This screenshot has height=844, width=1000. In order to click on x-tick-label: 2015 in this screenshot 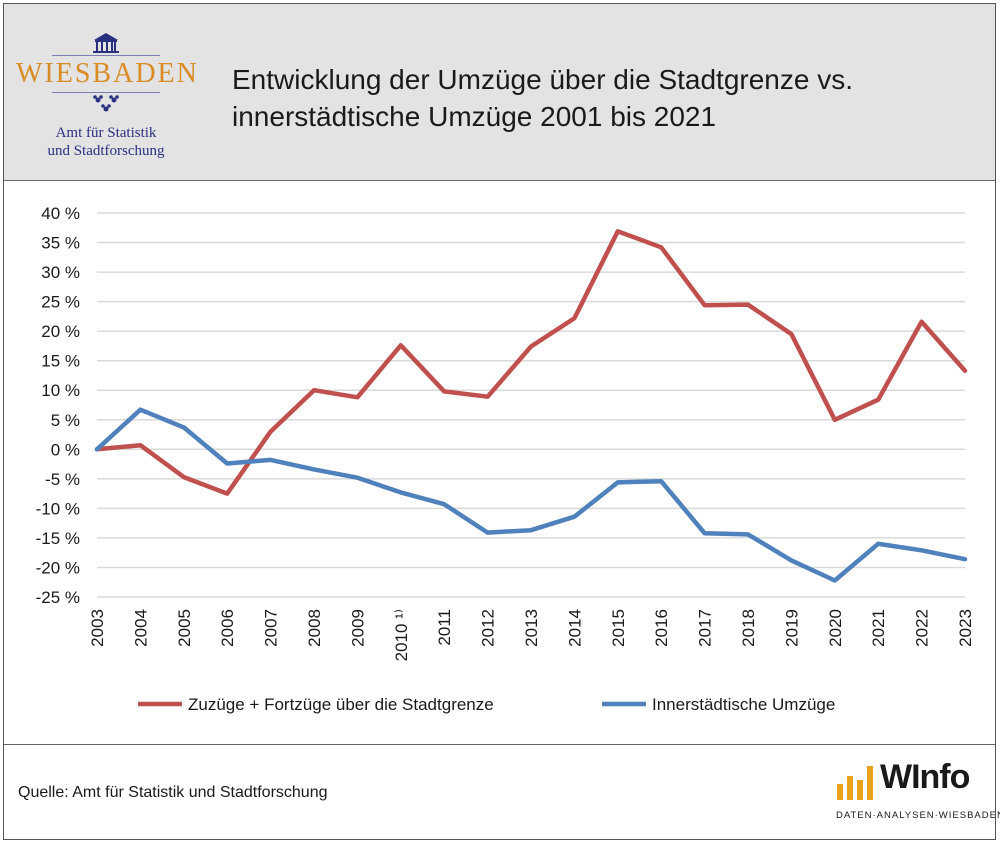, I will do `click(618, 628)`.